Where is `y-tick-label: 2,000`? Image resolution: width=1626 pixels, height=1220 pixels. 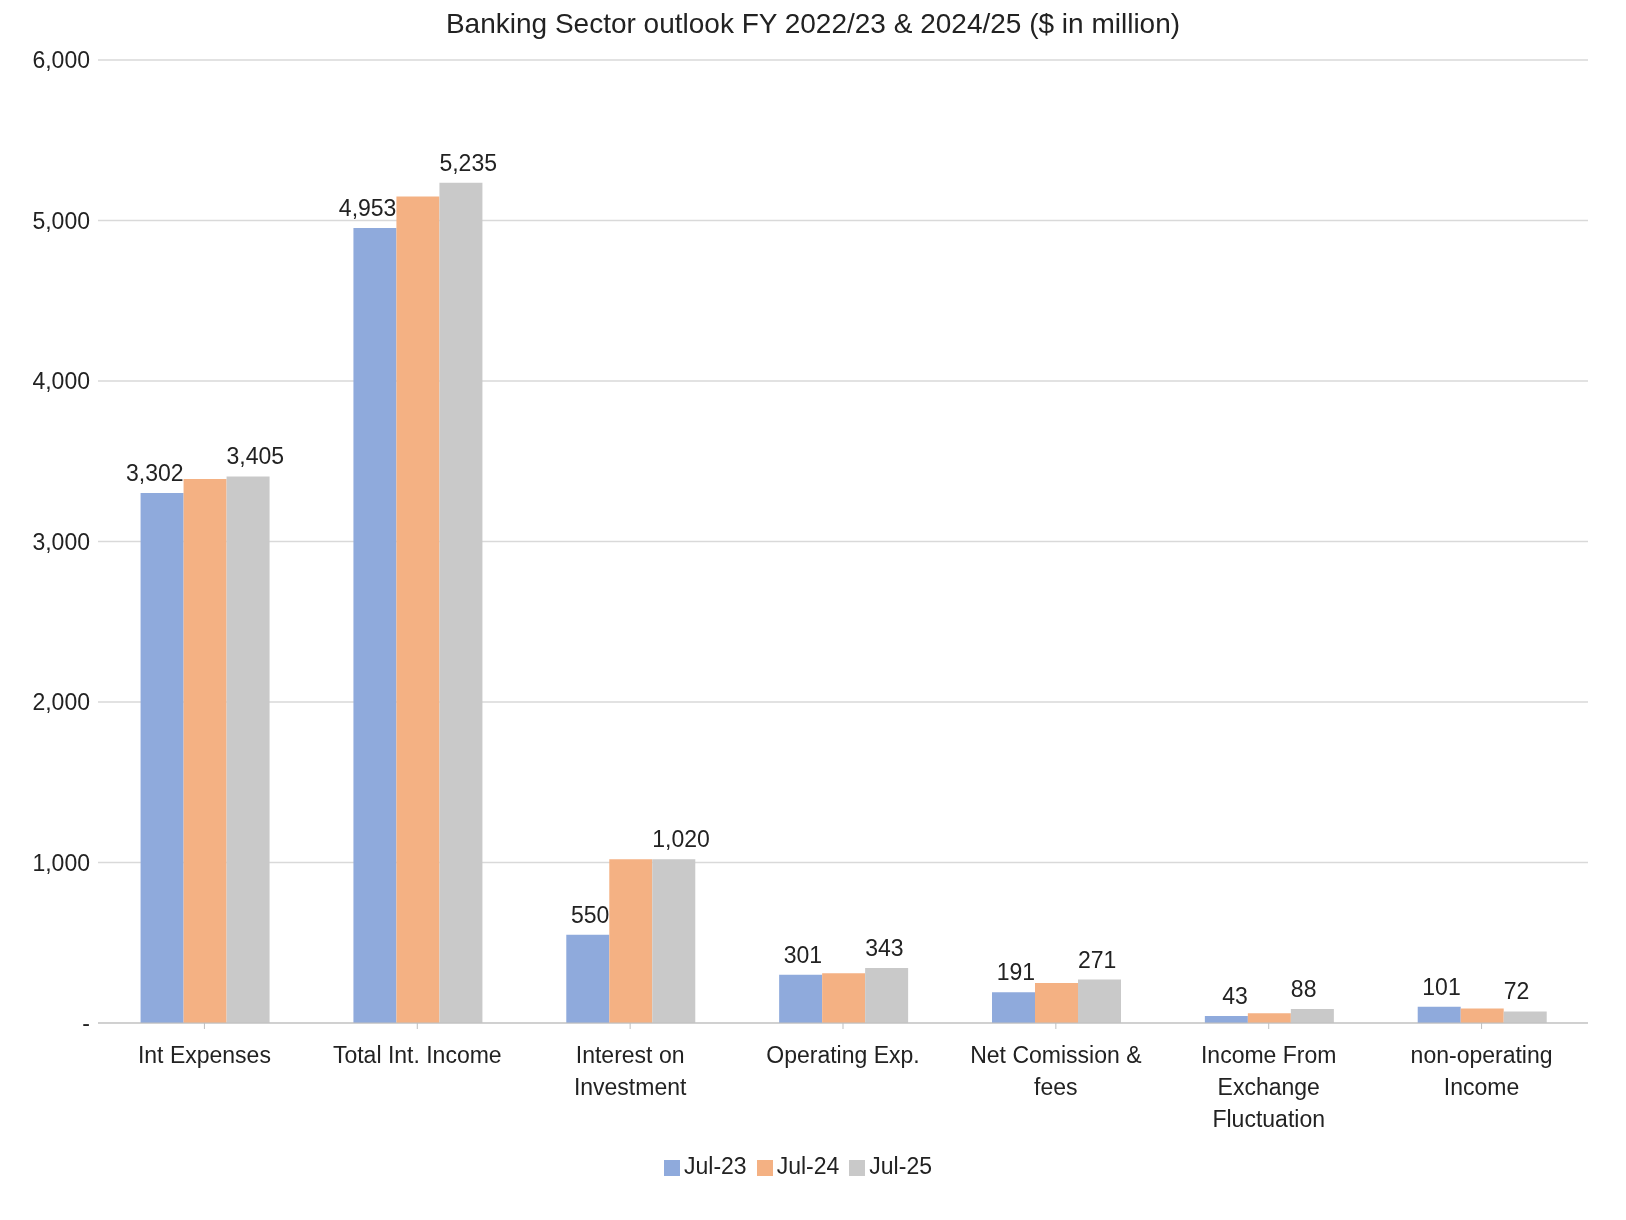 y-tick-label: 2,000 is located at coordinates (61, 702).